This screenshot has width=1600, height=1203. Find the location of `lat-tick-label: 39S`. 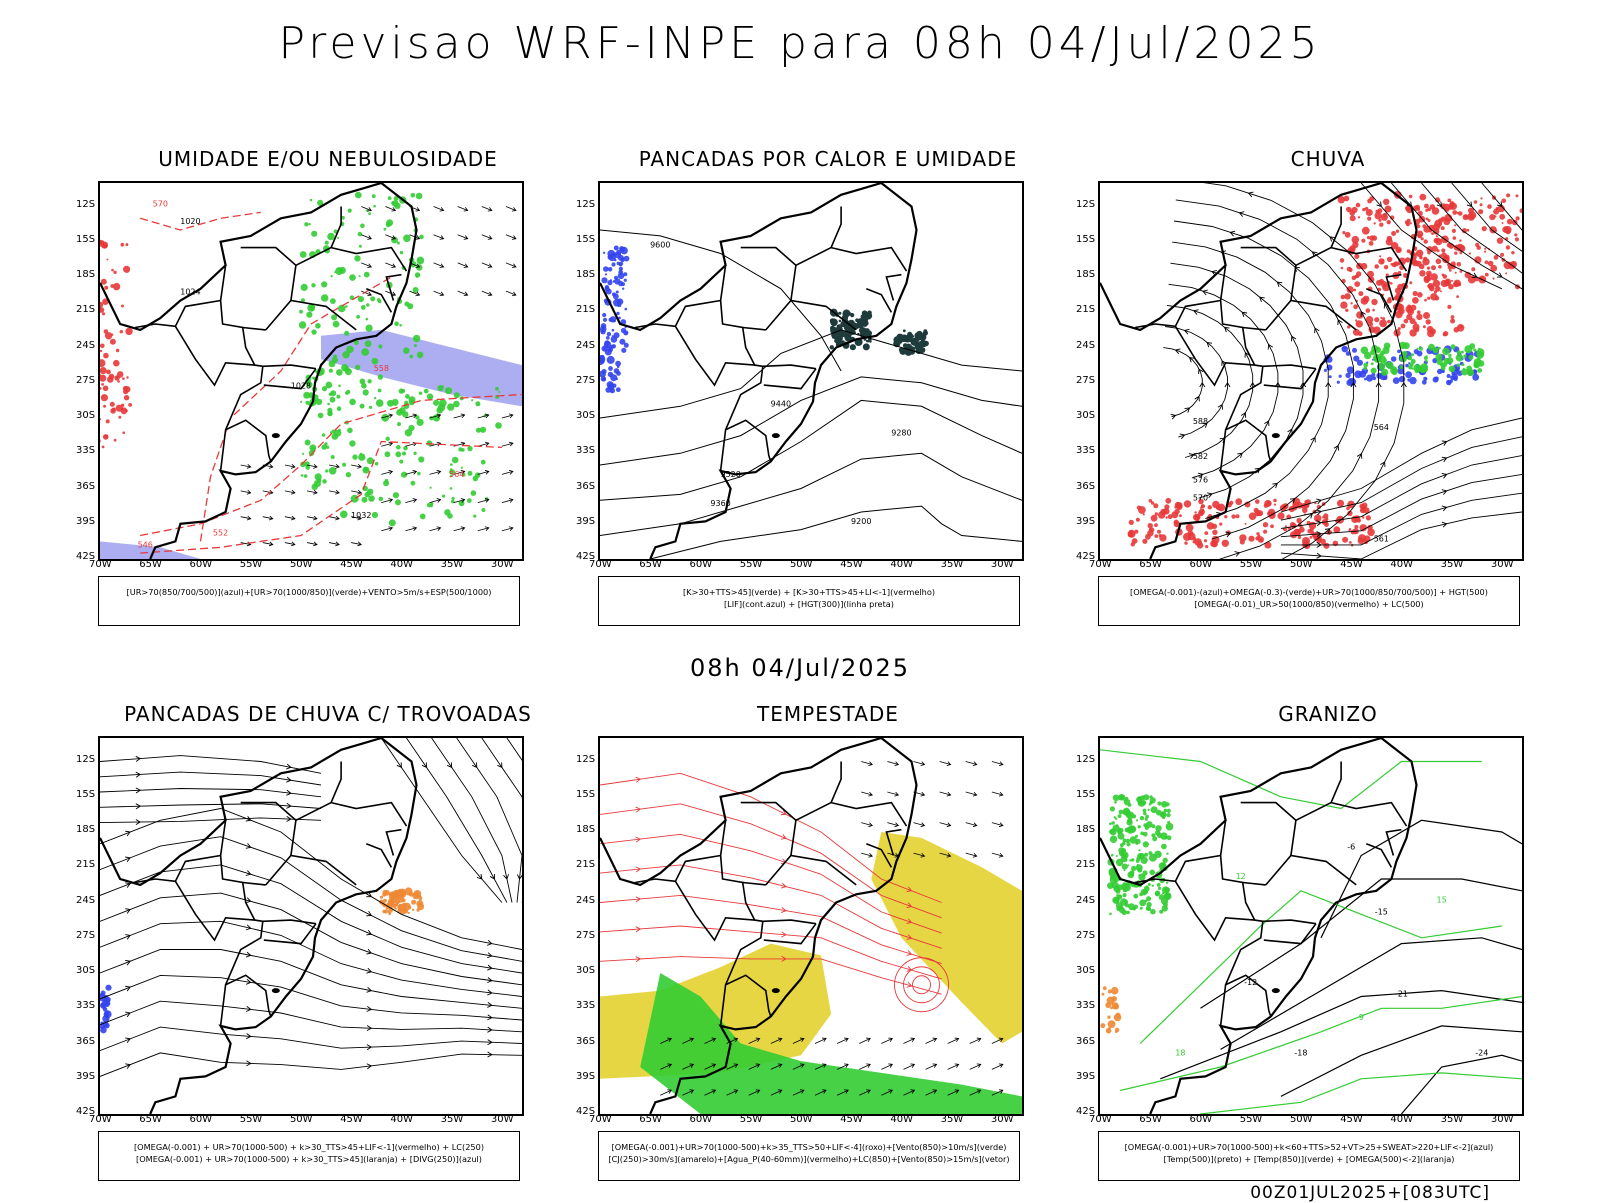

lat-tick-label: 39S is located at coordinates (1085, 1076).